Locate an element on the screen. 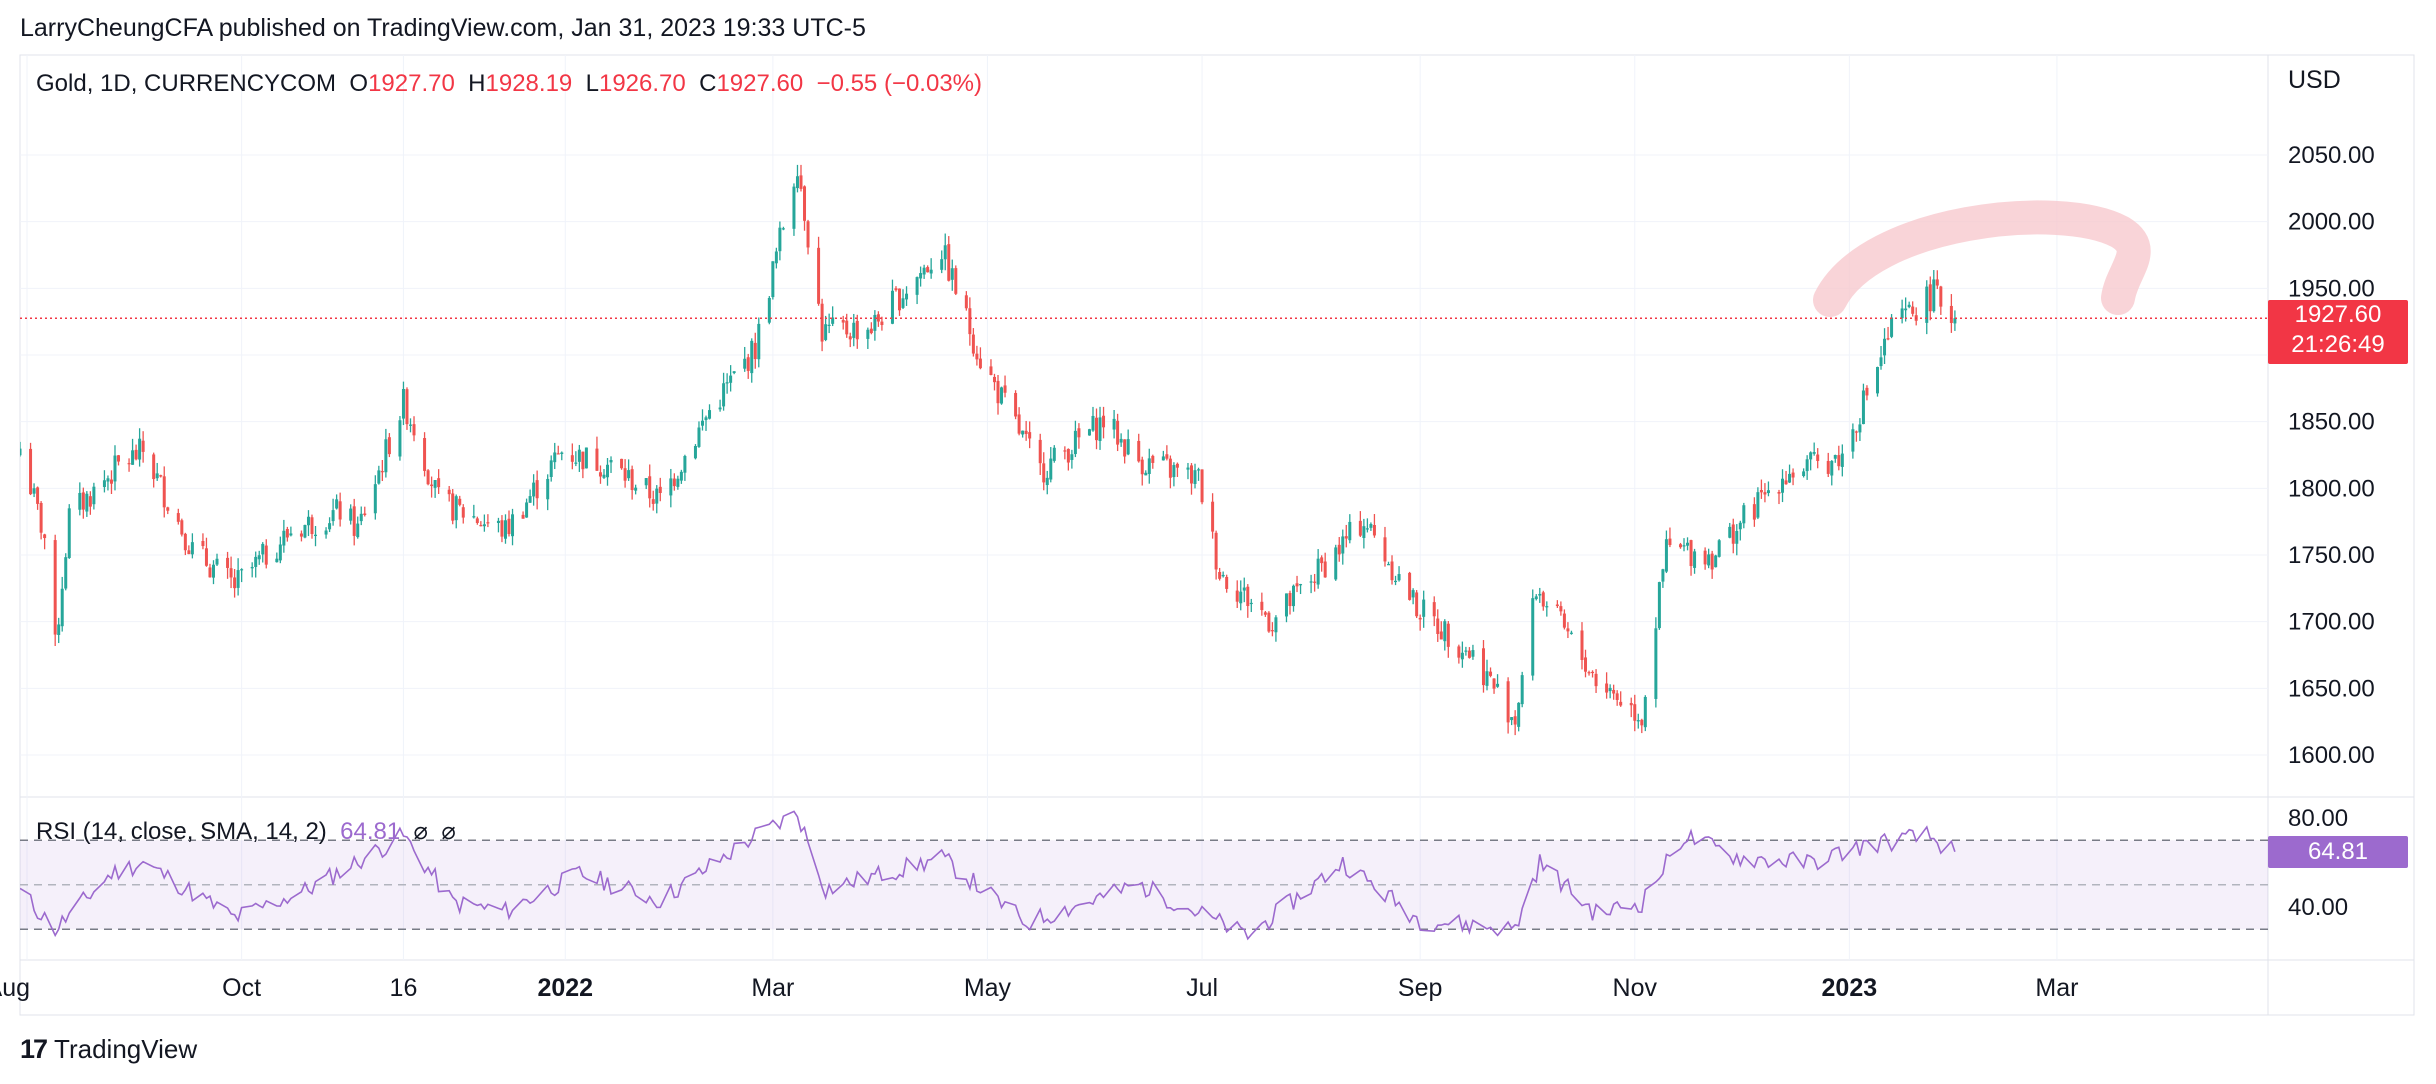  close-value: 1927.60 is located at coordinates (760, 83).